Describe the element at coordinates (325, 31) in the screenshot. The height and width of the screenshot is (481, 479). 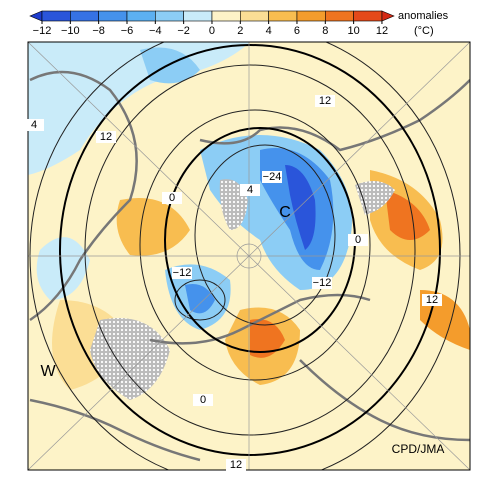
I see `colorbar-tick-label: 8` at that location.